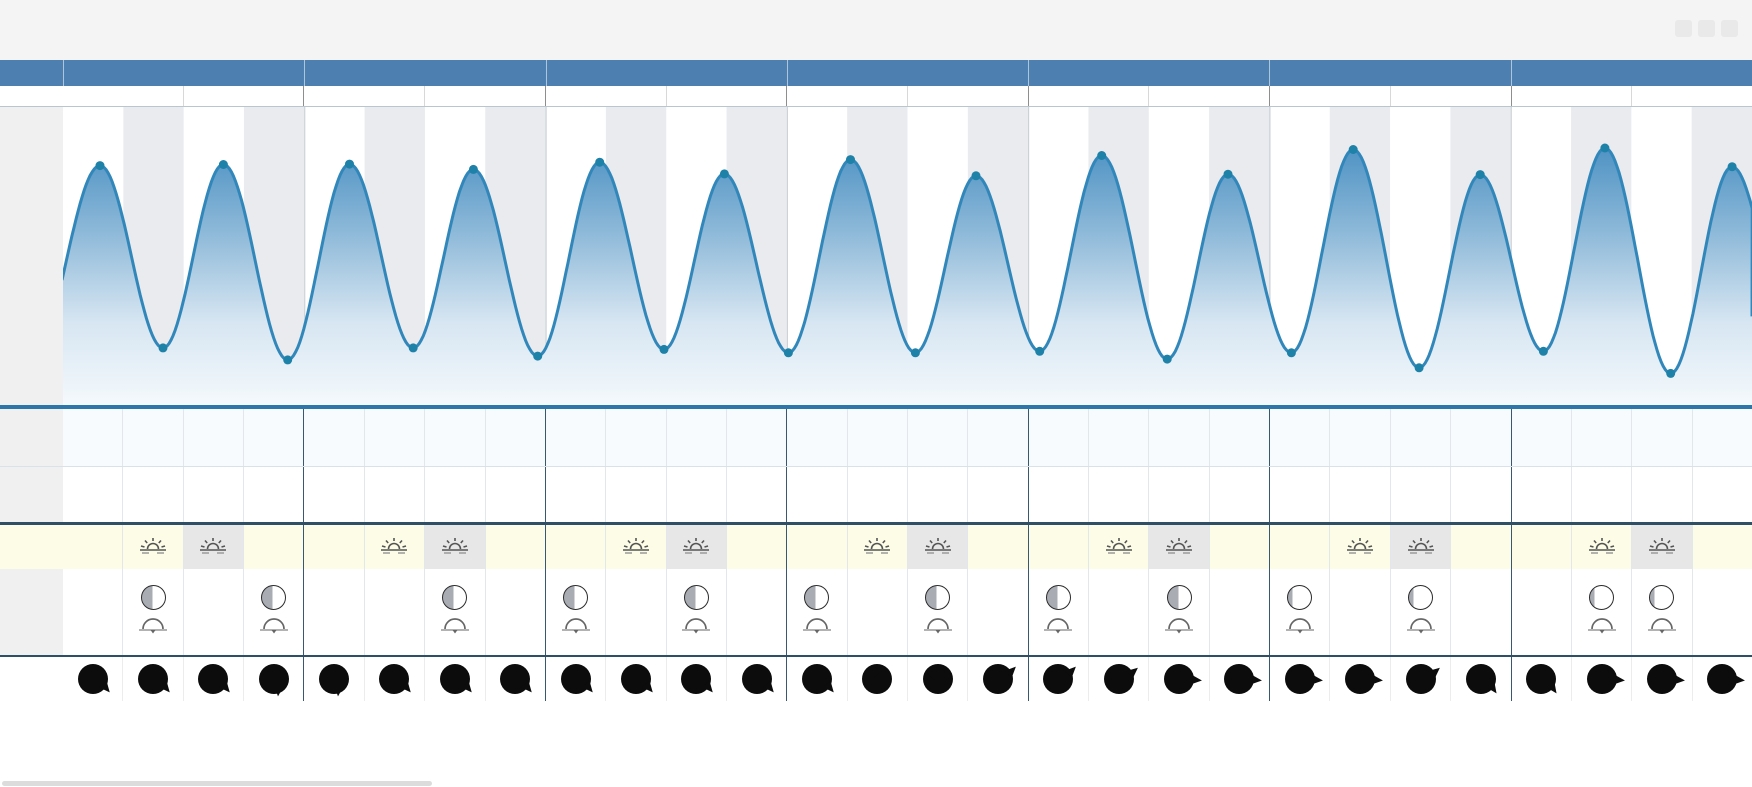 Image resolution: width=1752 pixels, height=787 pixels. What do you see at coordinates (1148, 437) in the screenshot?
I see `day-column-high` at bounding box center [1148, 437].